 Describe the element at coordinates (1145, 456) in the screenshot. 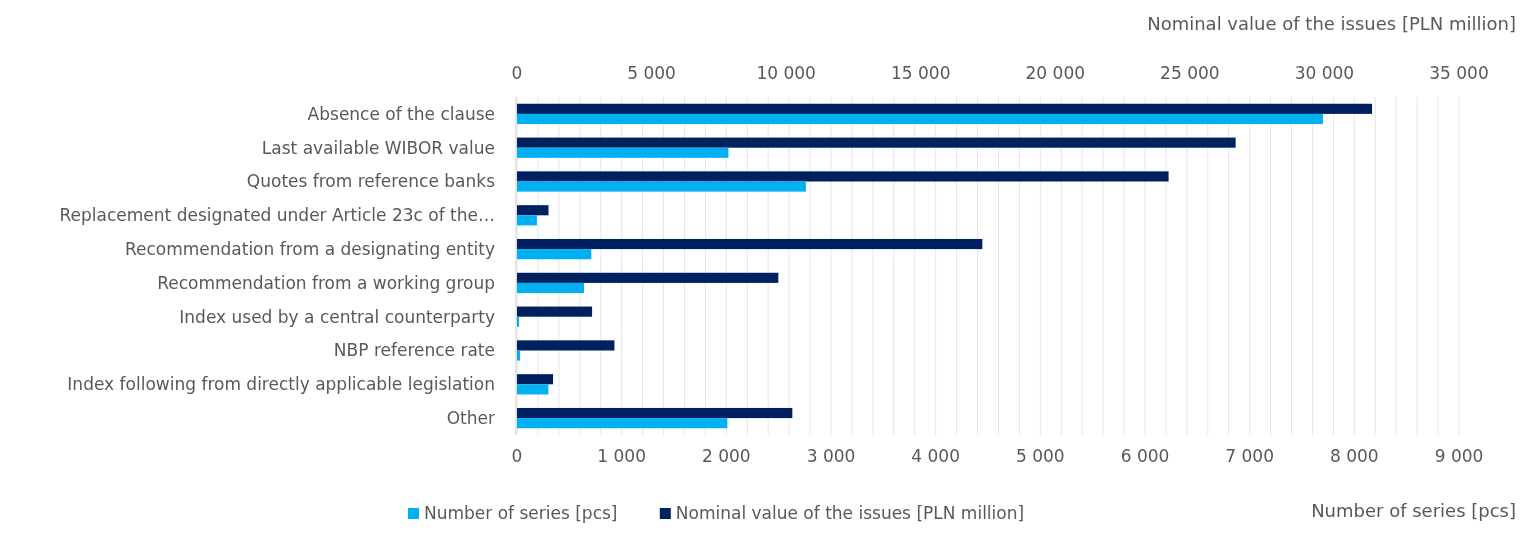

I see `x-tick-label: 6 000` at that location.